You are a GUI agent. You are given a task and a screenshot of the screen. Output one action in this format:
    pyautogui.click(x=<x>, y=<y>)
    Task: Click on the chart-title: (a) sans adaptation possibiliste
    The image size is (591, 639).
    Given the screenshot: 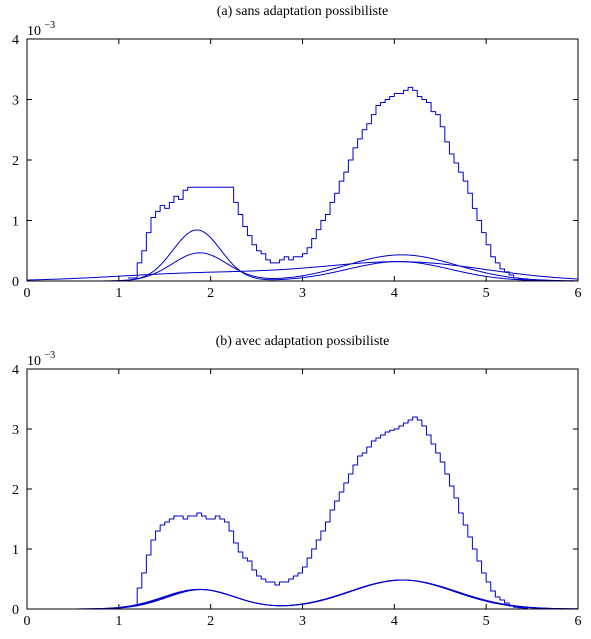 What is the action you would take?
    pyautogui.click(x=302, y=11)
    